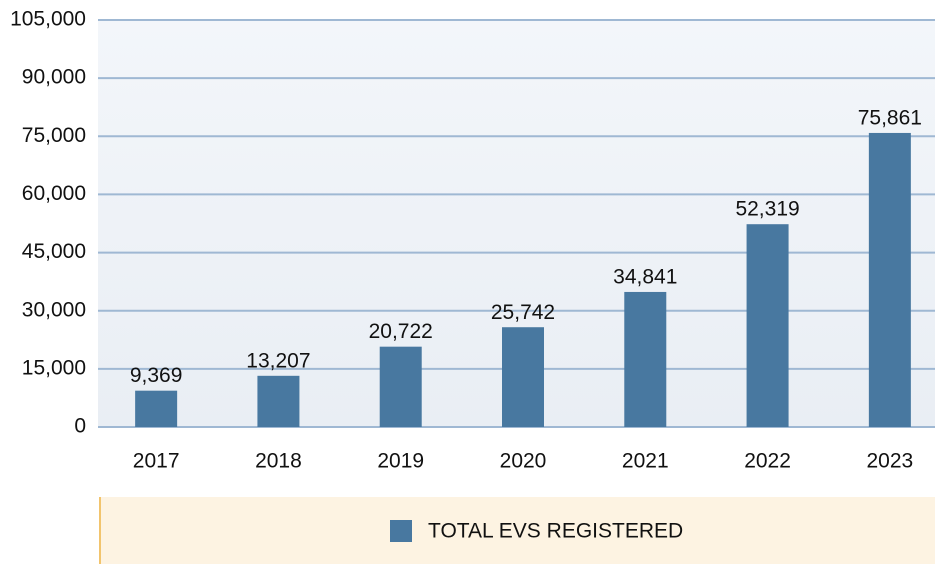  What do you see at coordinates (156, 375) in the screenshot?
I see `data-label: 9,369` at bounding box center [156, 375].